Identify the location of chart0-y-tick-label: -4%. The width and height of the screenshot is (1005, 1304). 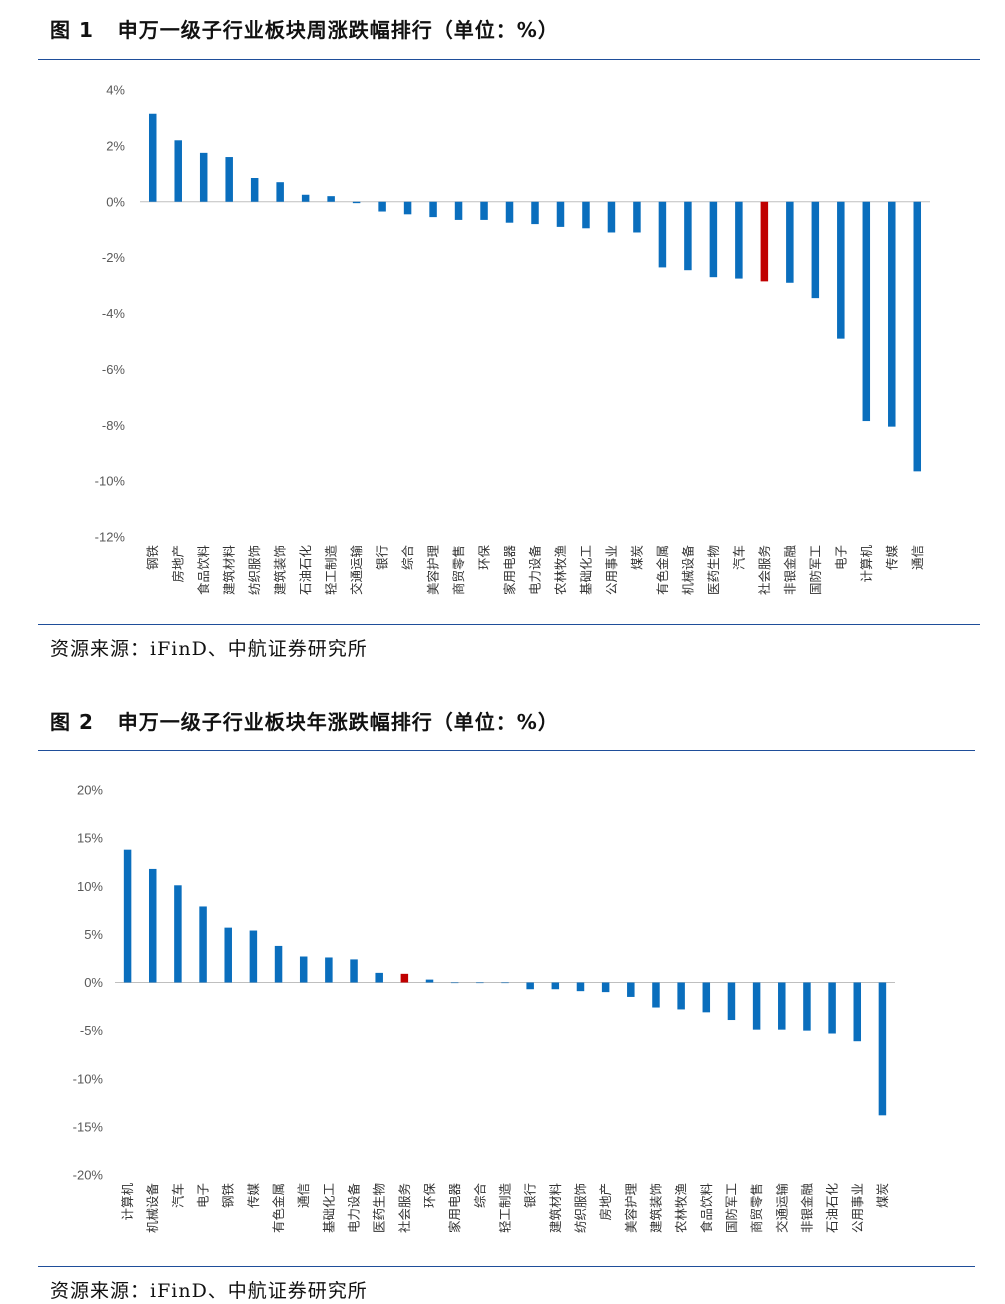
(114, 313).